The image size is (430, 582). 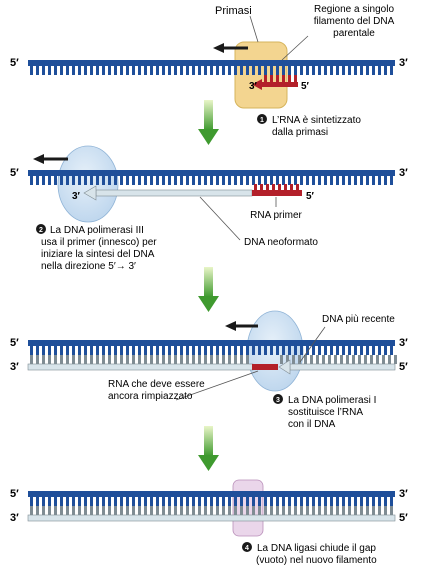 I want to click on step-1-line1: L’RNA è sintetizzato, so click(x=316, y=120).